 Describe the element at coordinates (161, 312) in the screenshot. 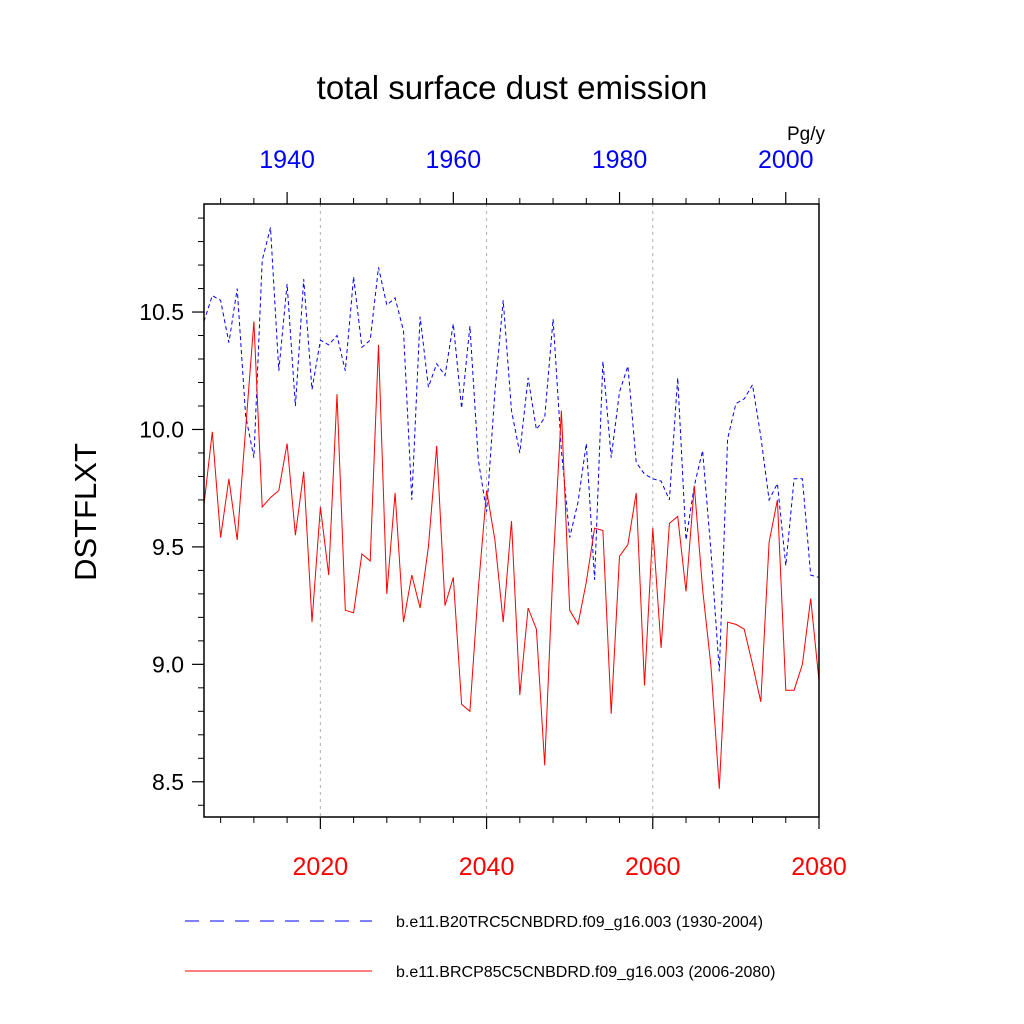

I see `y-tick-label: 10.5` at that location.